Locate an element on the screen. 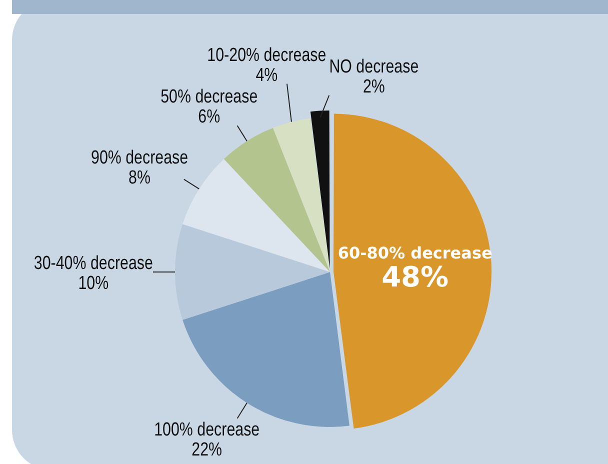 The width and height of the screenshot is (608, 464). slice-label: 100% decrease is located at coordinates (207, 429).